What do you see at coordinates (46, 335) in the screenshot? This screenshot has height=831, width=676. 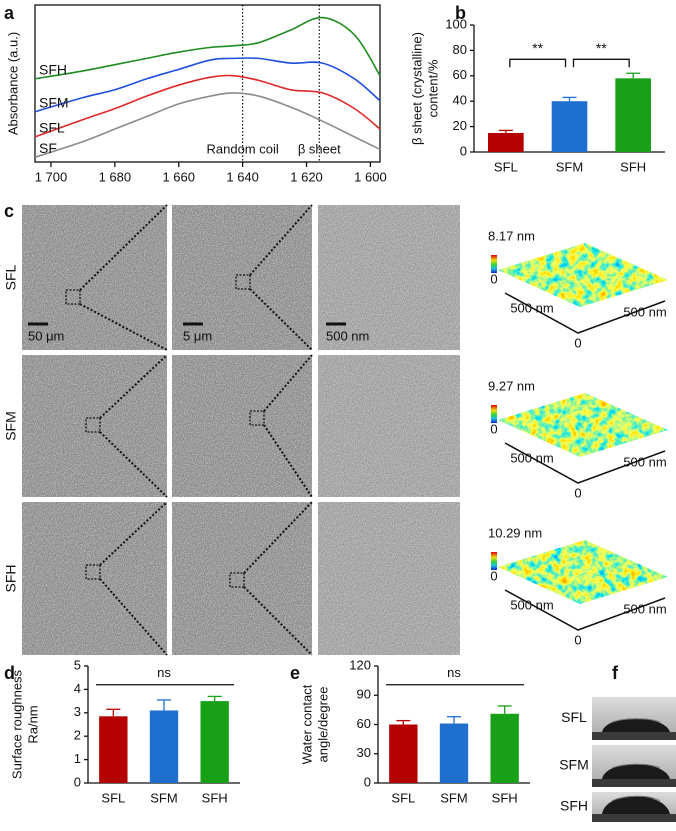 I see `scale-bar-label: 50 μm` at bounding box center [46, 335].